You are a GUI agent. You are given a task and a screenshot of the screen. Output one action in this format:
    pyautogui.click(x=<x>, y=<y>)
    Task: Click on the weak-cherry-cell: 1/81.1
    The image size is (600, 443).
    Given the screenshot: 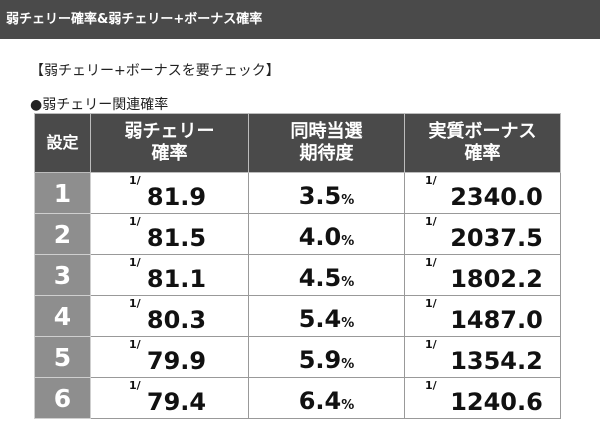 What is the action you would take?
    pyautogui.click(x=169, y=275)
    